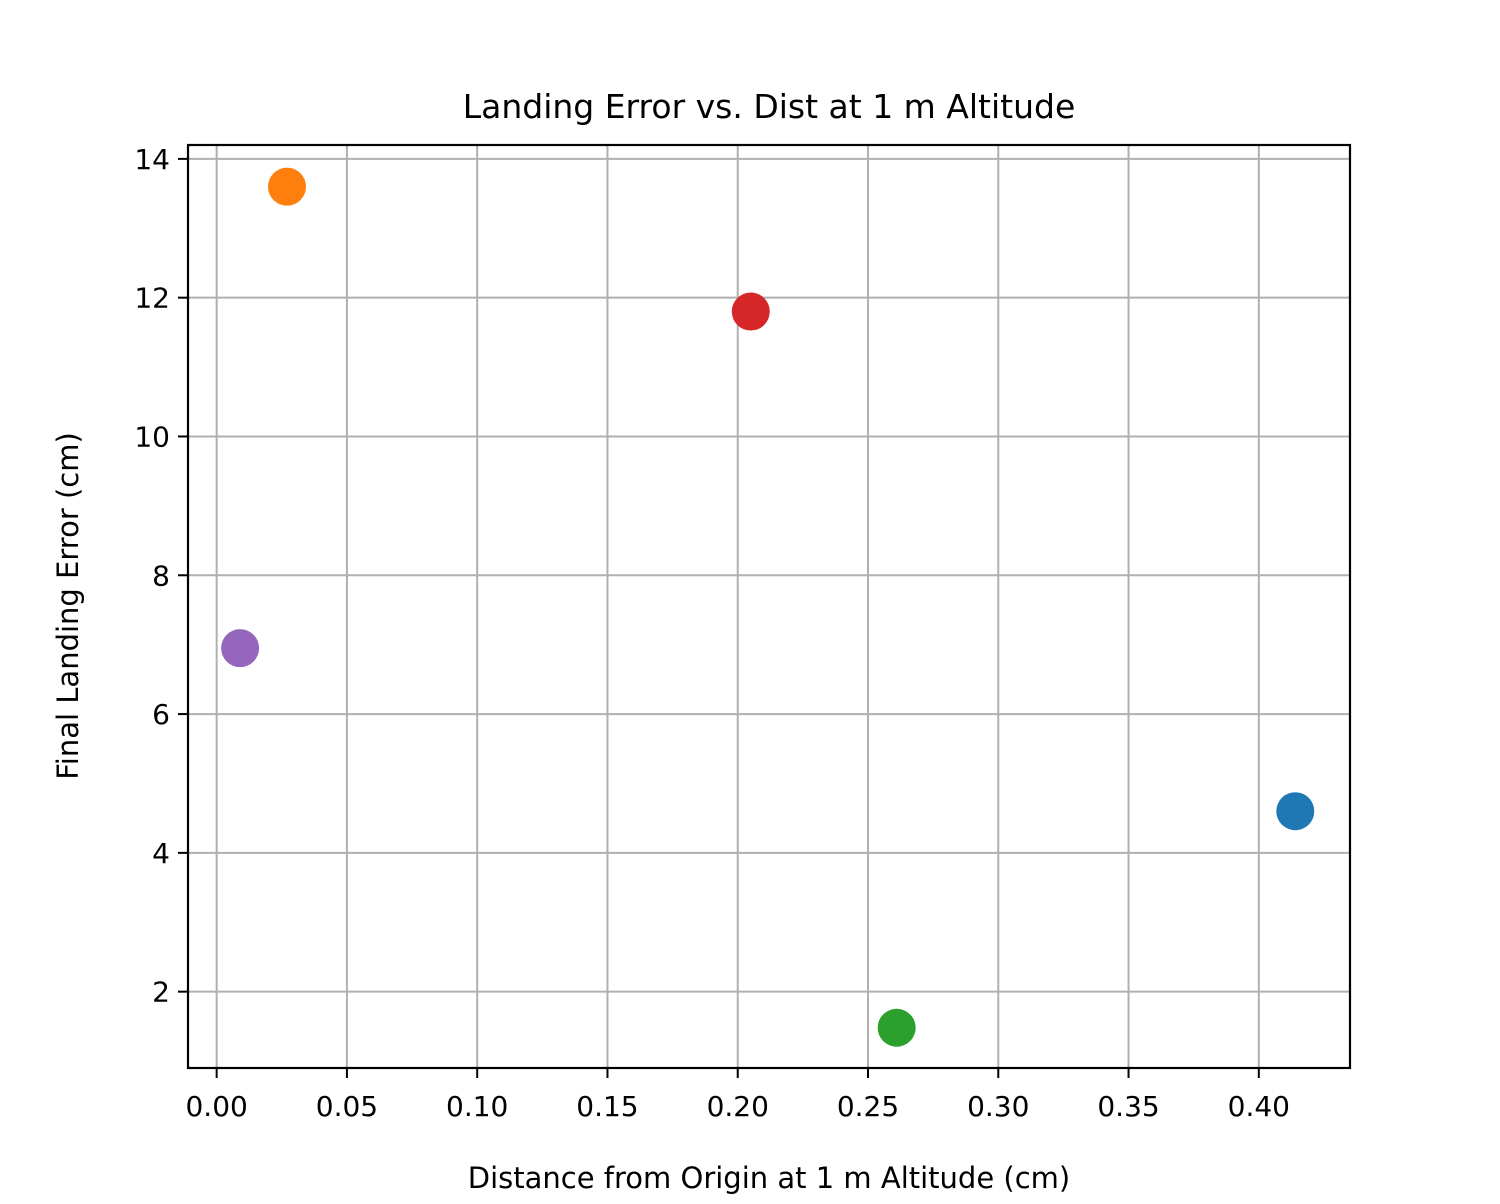 The image size is (1500, 1204). I want to click on x-tick-label: 0.20, so click(738, 1106).